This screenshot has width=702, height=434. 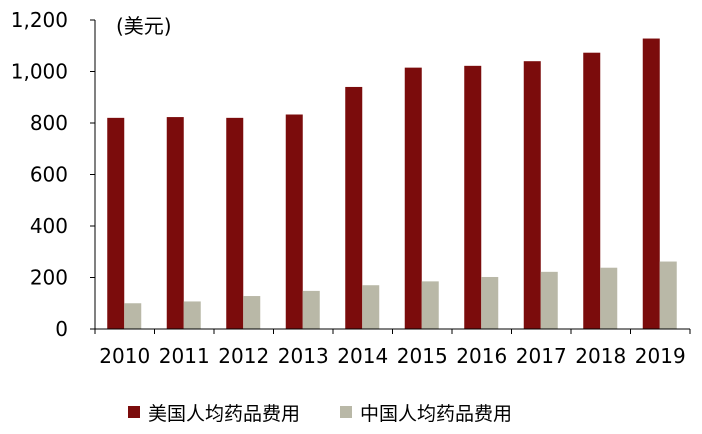 I want to click on x-tick-label: 2015, so click(x=422, y=356).